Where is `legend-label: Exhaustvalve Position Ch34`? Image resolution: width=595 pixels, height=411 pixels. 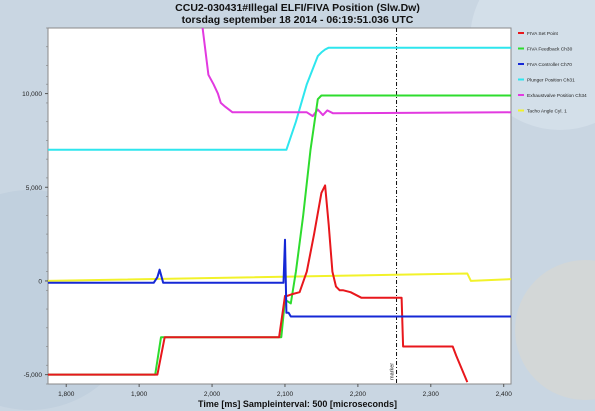 legend-label: Exhaustvalve Position Ch34 is located at coordinates (557, 96).